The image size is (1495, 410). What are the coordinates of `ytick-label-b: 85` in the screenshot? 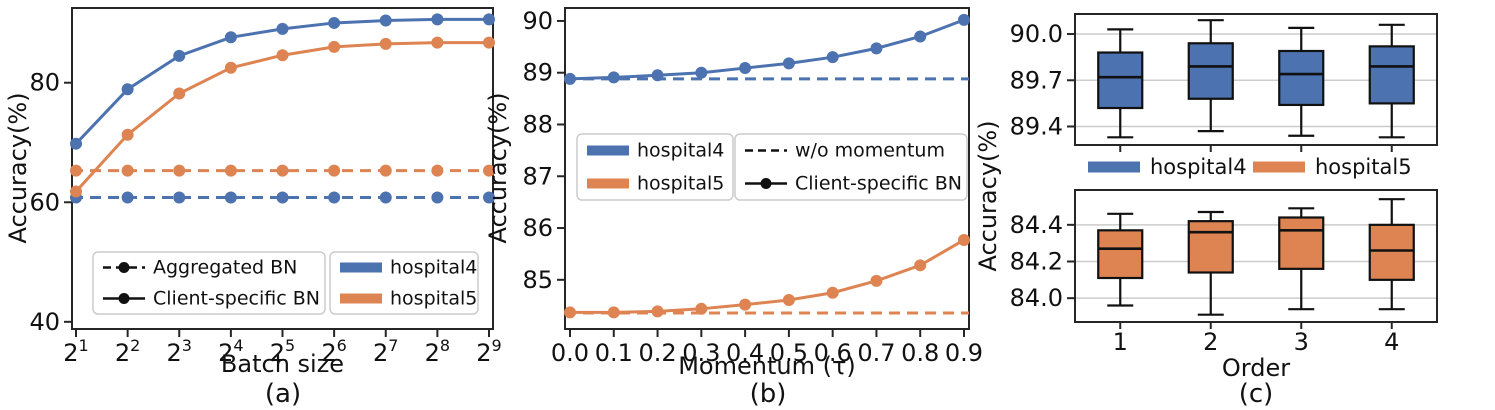 It's located at (537, 280).